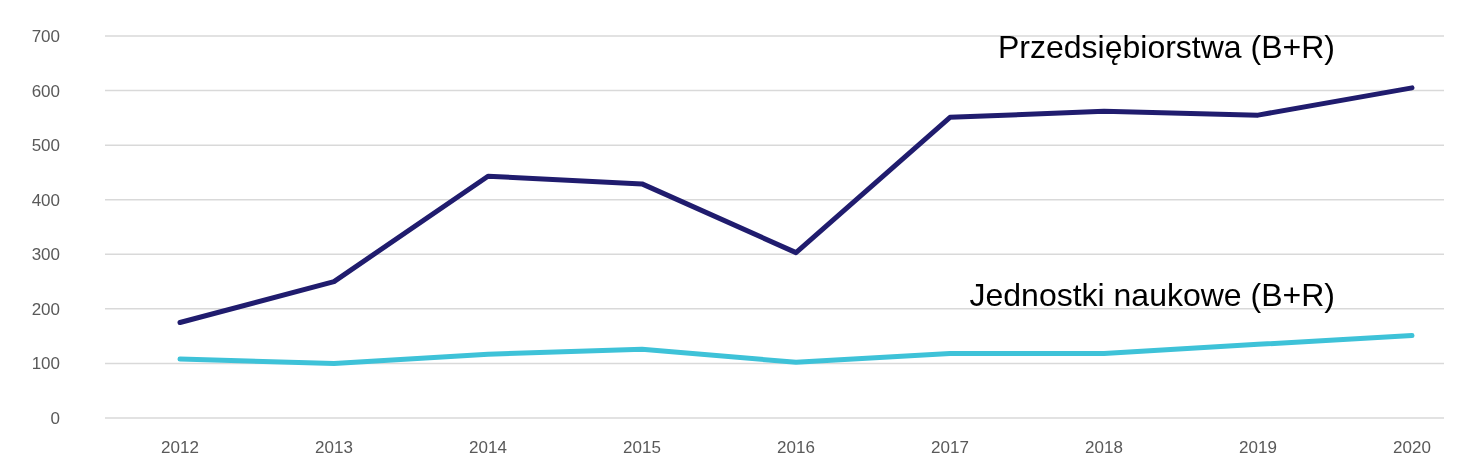  Describe the element at coordinates (45, 309) in the screenshot. I see `y-tick-label: 200` at that location.